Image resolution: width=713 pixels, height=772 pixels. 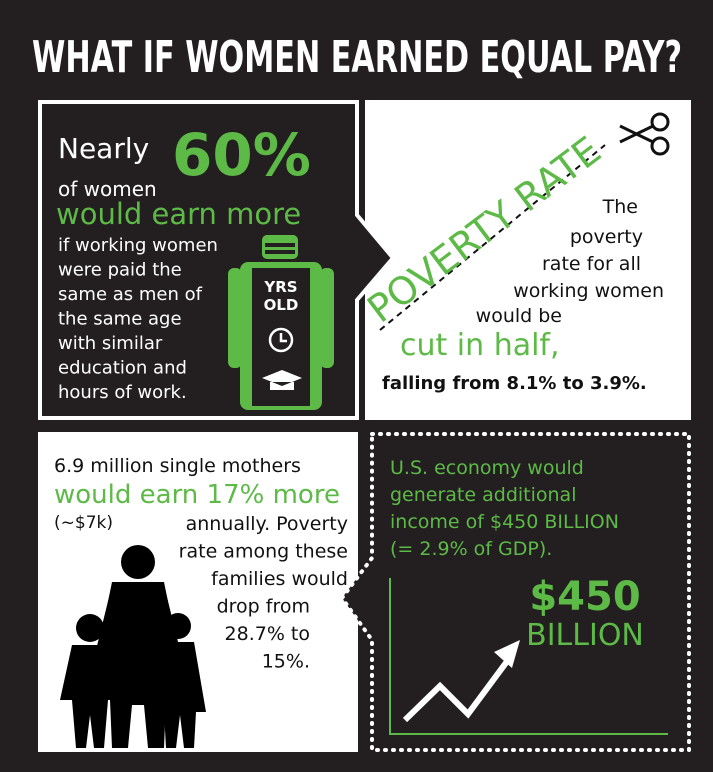 What do you see at coordinates (138, 245) in the screenshot?
I see `pay-line: if working women` at bounding box center [138, 245].